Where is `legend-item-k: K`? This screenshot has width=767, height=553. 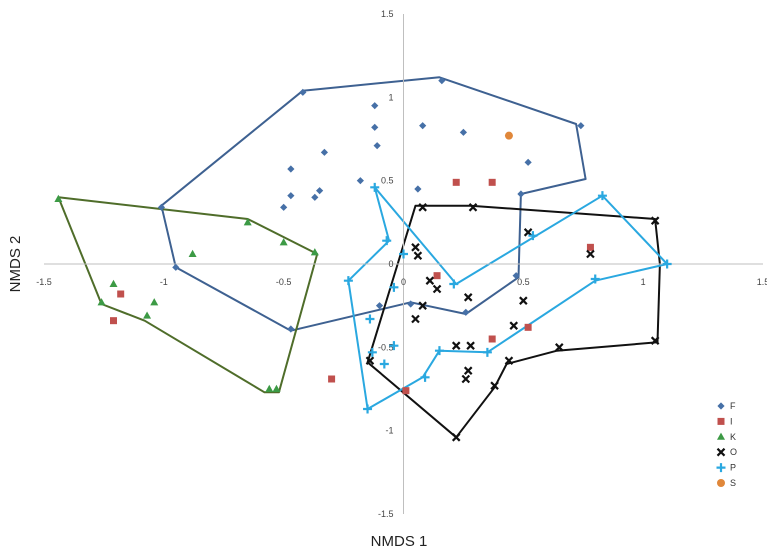
legend-item-k: K is located at coordinates (726, 437).